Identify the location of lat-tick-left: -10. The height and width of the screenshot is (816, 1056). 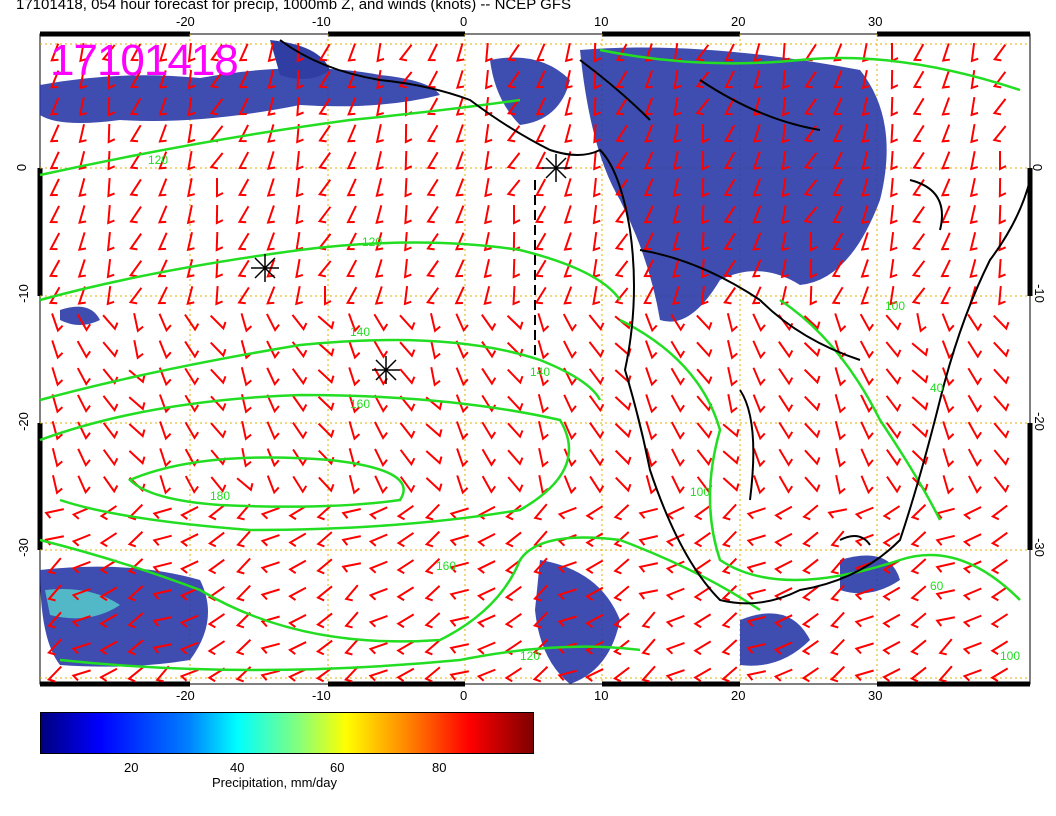
(23, 293).